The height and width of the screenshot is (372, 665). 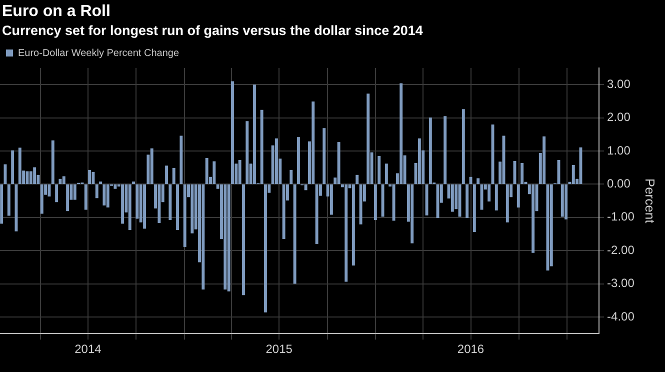 I want to click on y-tick-label: 1.00, so click(x=619, y=150).